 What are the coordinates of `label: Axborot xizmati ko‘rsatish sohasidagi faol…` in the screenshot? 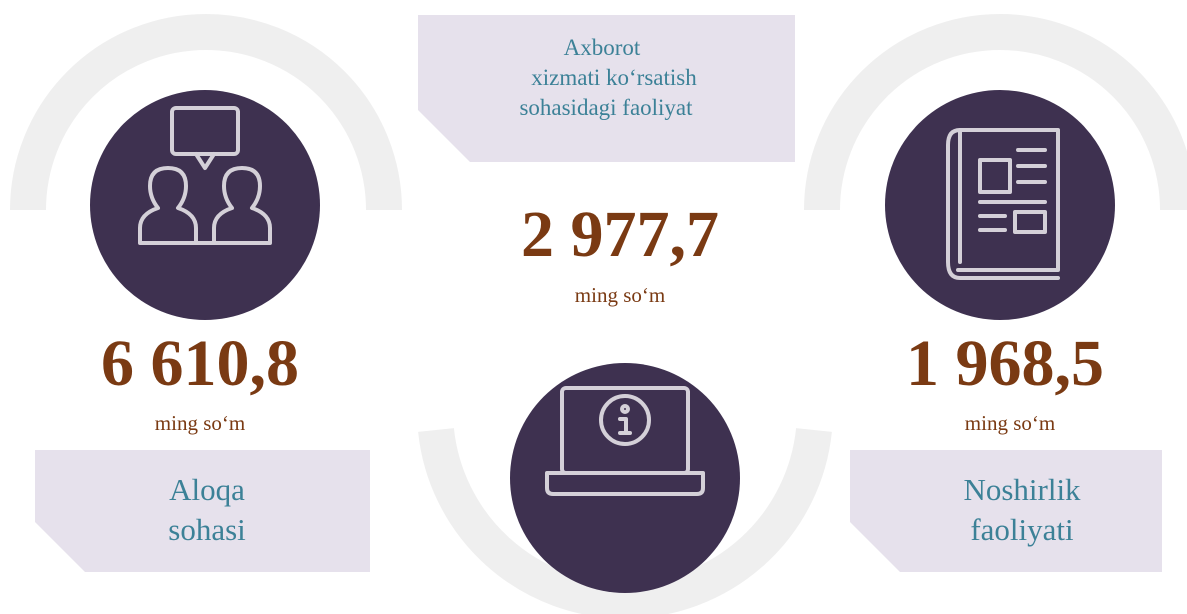 It's located at (608, 77).